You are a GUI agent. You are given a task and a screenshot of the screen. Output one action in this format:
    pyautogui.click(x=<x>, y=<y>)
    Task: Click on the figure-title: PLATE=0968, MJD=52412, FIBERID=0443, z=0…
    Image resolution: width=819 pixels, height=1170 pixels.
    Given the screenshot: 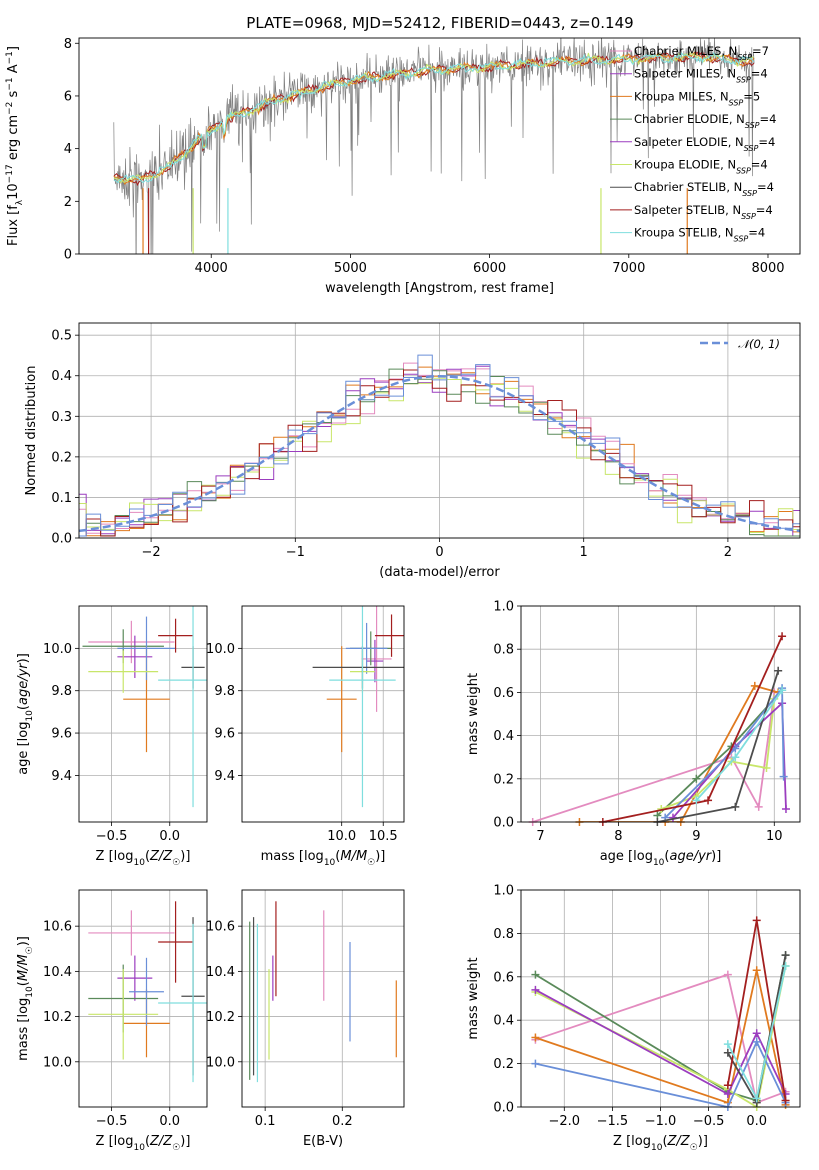 What is the action you would take?
    pyautogui.click(x=439, y=23)
    